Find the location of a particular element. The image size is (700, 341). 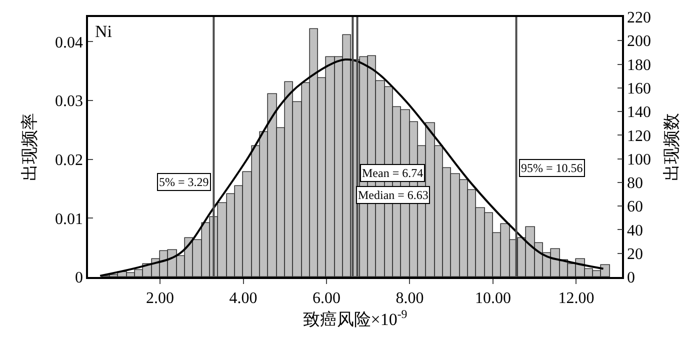

x-tick-label: 10.00 is located at coordinates (492, 298).